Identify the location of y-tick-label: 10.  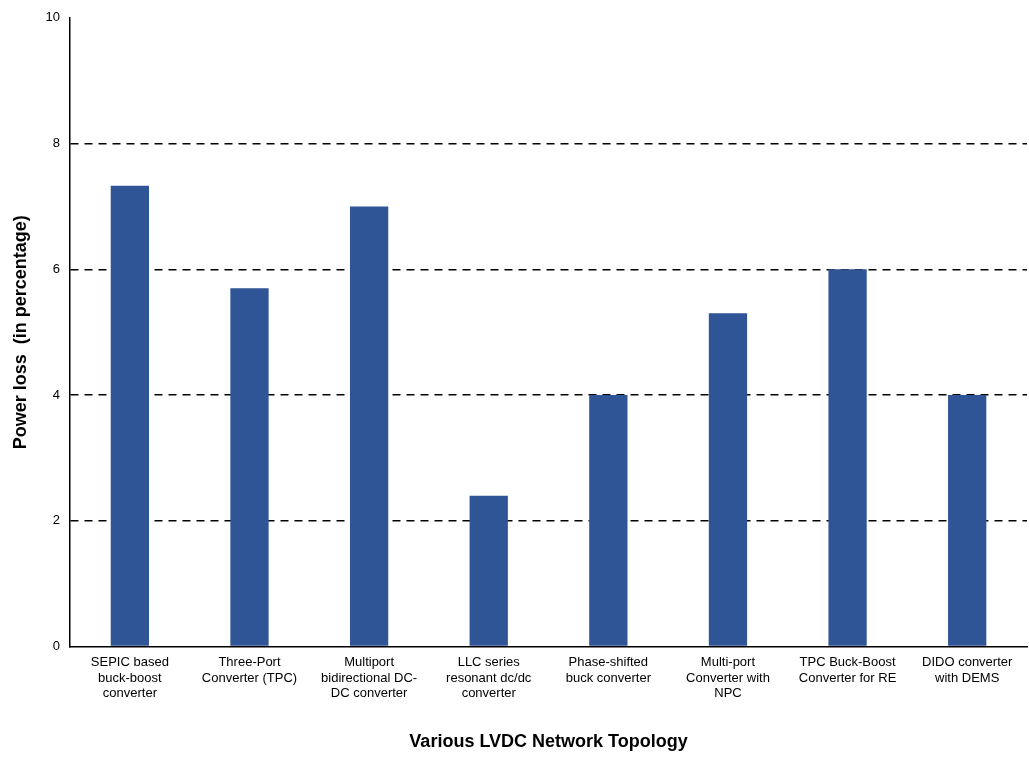
(53, 17).